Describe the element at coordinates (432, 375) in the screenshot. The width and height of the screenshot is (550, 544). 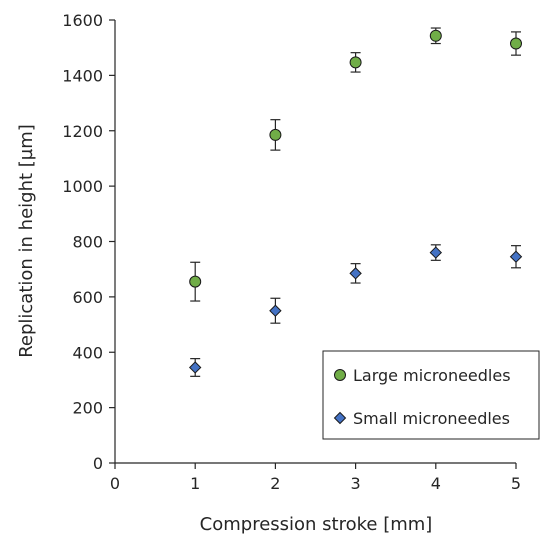
I see `legend-label: Large microneedles` at that location.